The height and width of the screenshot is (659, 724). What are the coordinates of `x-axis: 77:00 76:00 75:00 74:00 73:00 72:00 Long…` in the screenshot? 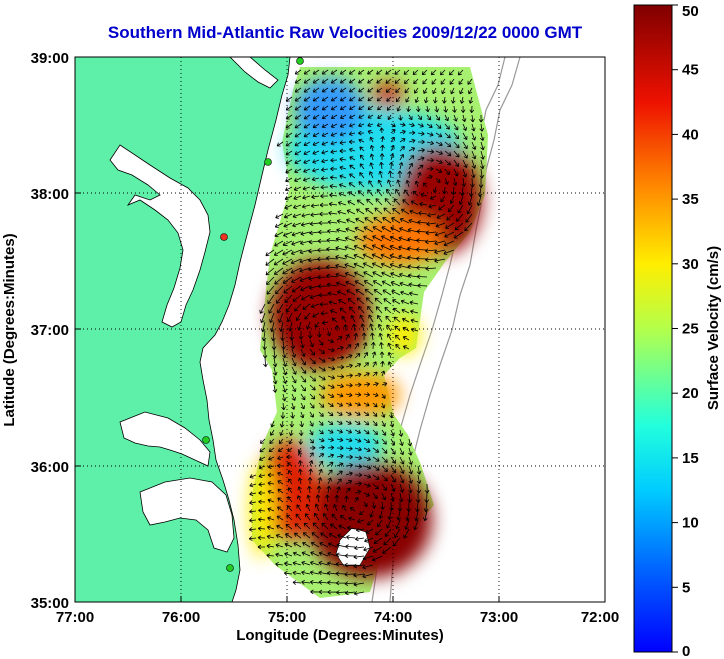 It's located at (337, 620).